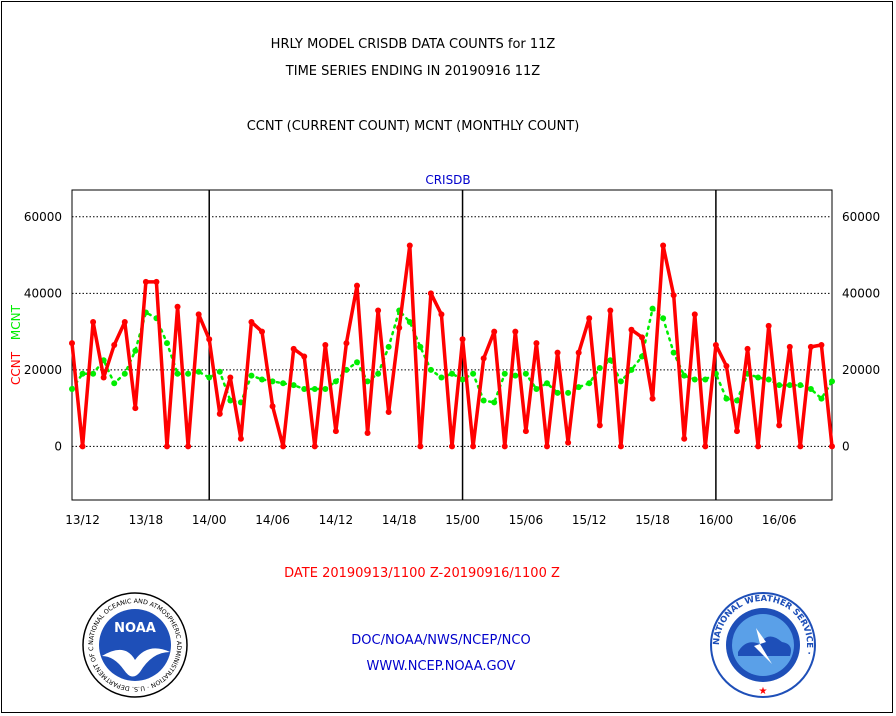  Describe the element at coordinates (209, 520) in the screenshot. I see `x-tick-label: 14/00` at that location.